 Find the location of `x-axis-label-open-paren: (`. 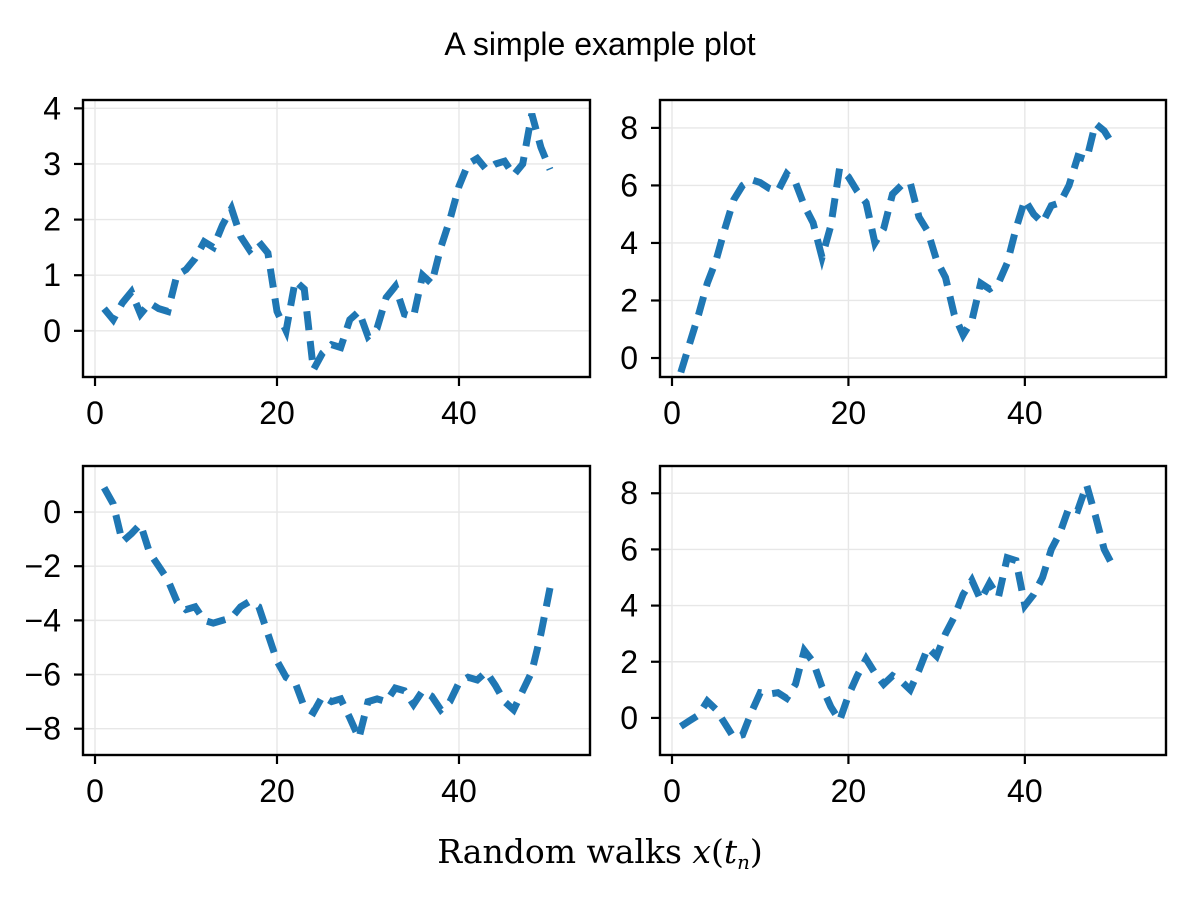

x-axis-label-open-paren: ( is located at coordinates (717, 851).